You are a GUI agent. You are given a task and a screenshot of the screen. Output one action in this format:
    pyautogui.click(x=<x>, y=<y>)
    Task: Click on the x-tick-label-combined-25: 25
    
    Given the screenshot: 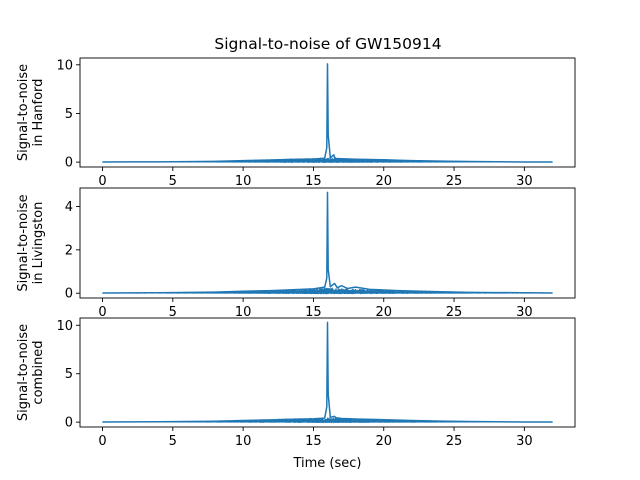 What is the action you would take?
    pyautogui.click(x=454, y=441)
    